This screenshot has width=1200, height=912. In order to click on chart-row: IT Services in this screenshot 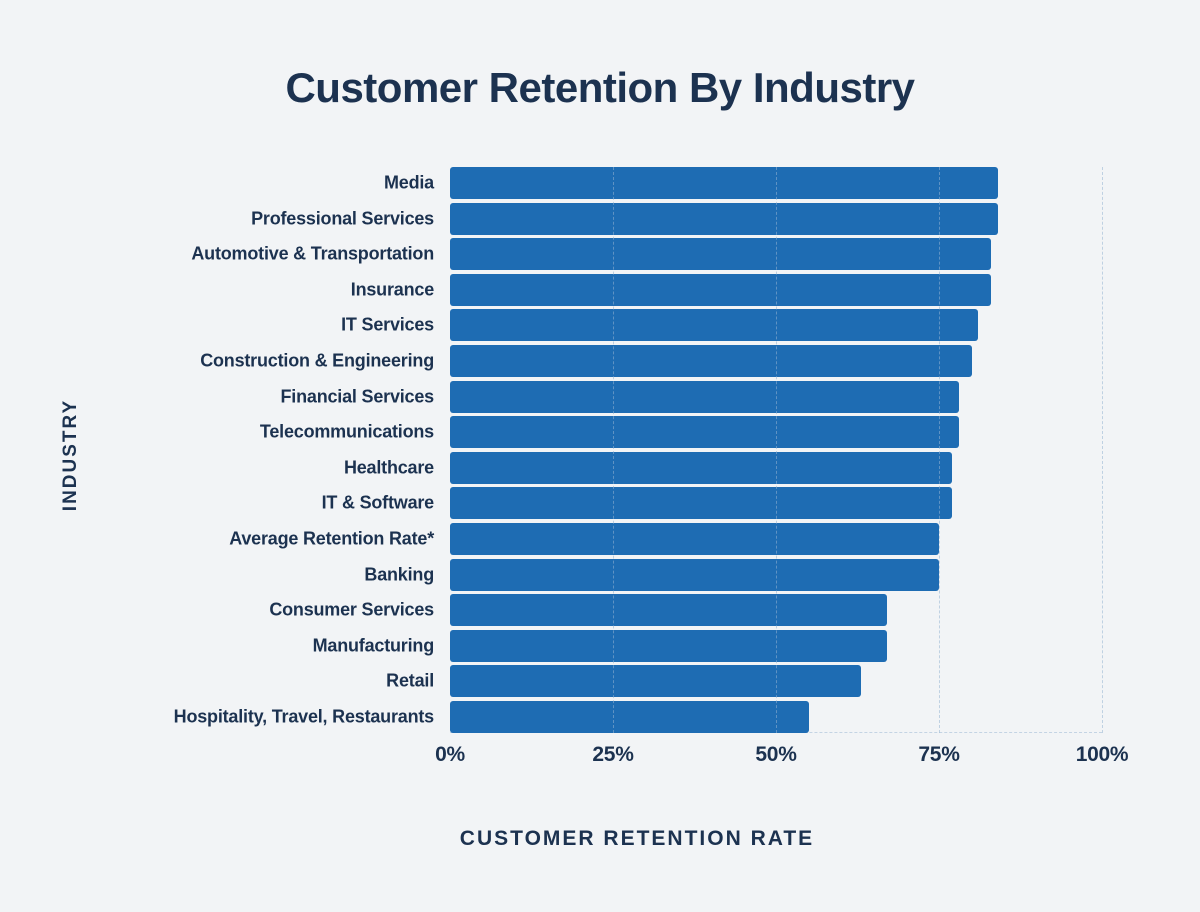, I will do `click(721, 325)`.